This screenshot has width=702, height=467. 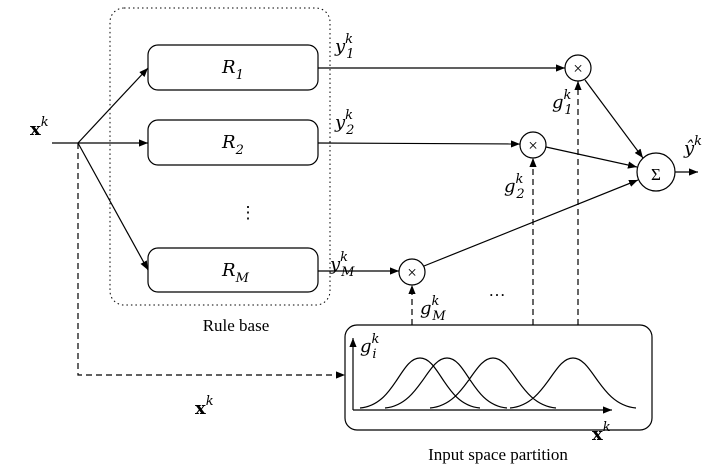 I want to click on symbol: ŷ, so click(x=689, y=148).